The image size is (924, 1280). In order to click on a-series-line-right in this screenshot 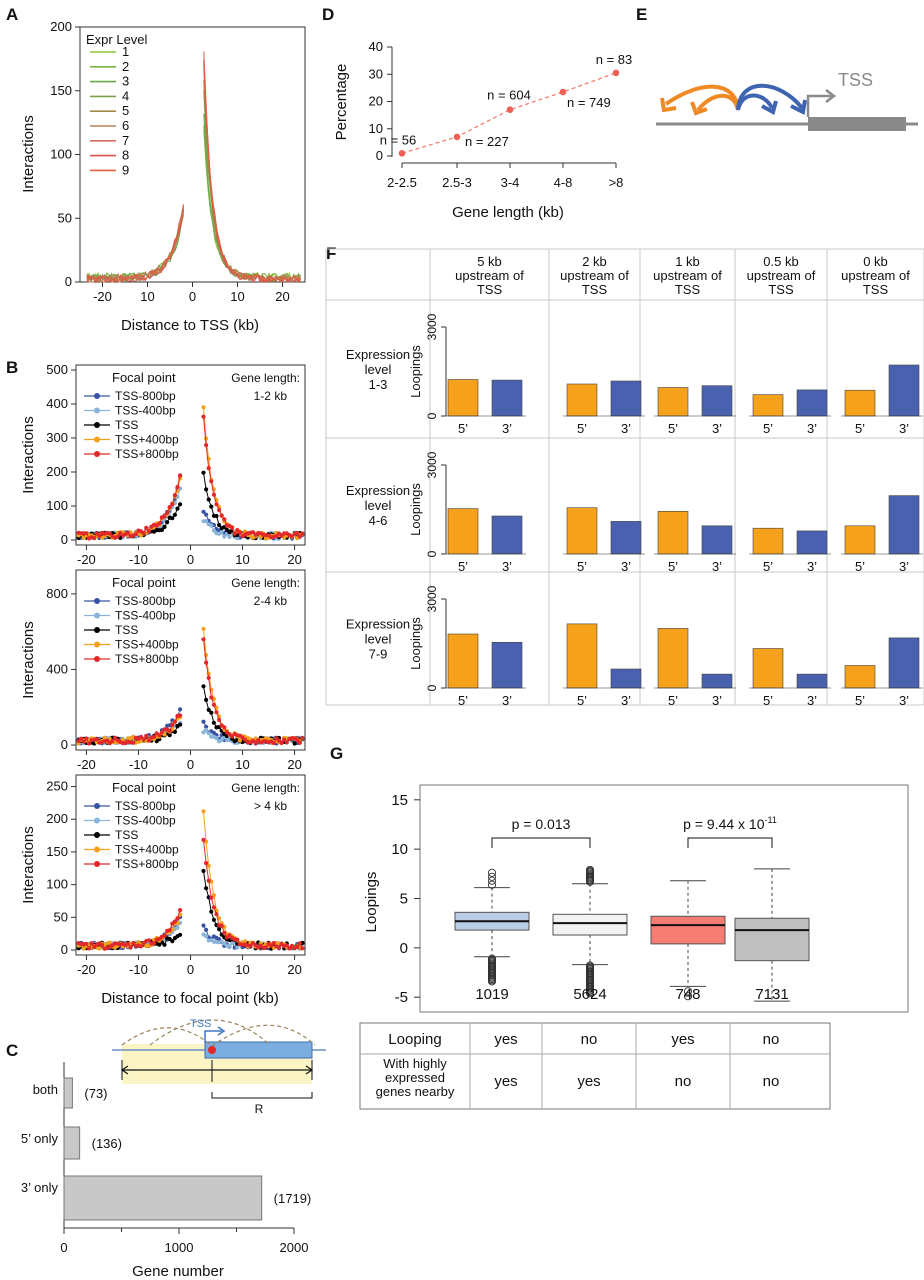, I will do `click(252, 181)`.